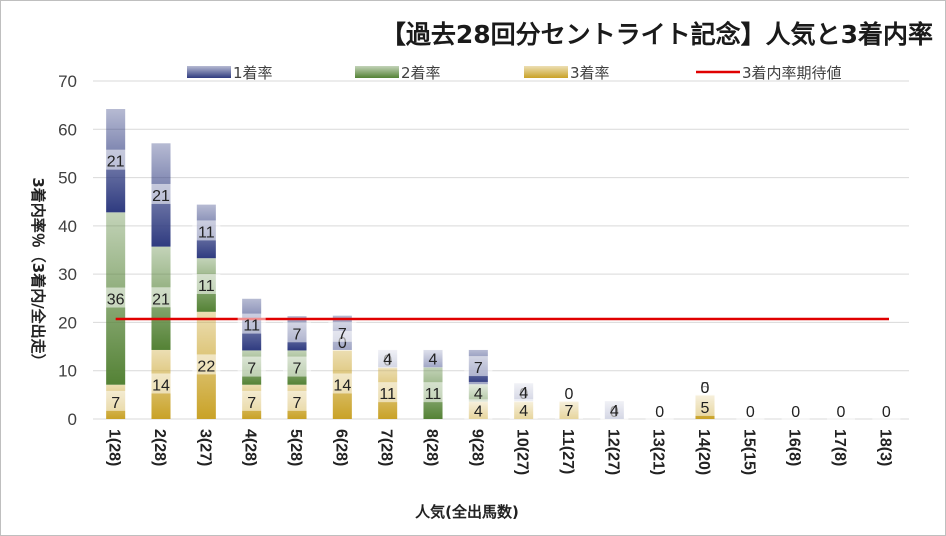 Image resolution: width=946 pixels, height=536 pixels. I want to click on chart-title: 【過去28回分セントライト記念】人気と3着内率, so click(657, 34).